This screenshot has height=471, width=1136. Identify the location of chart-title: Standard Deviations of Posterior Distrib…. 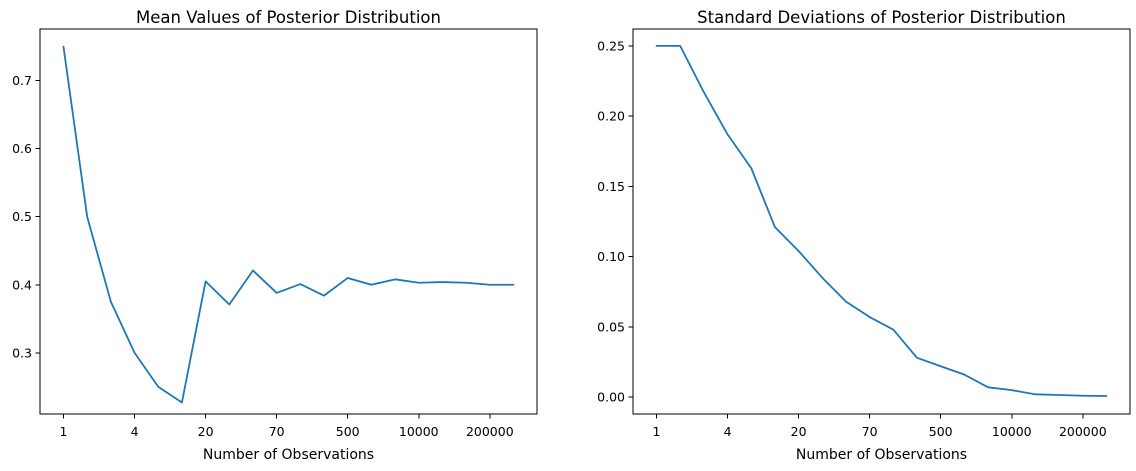
(881, 17).